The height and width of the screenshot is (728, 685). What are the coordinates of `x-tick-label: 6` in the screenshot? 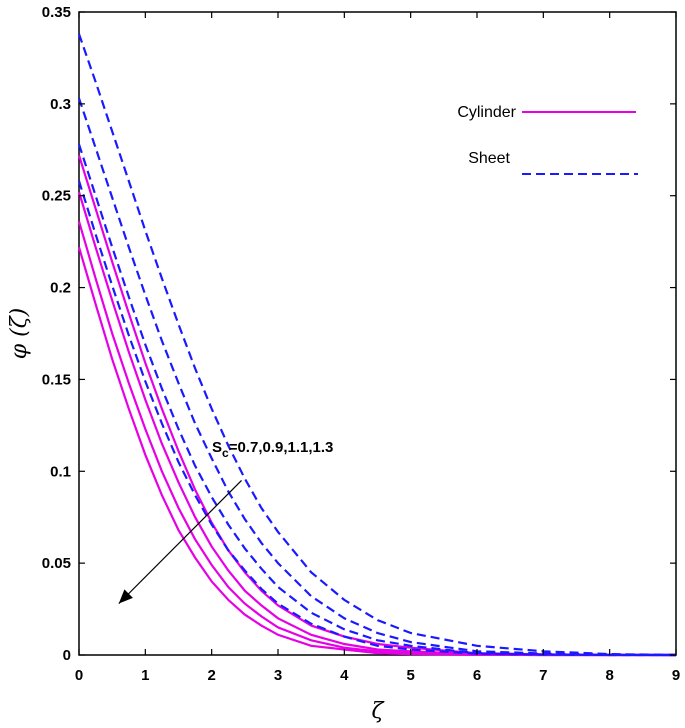 It's located at (477, 675).